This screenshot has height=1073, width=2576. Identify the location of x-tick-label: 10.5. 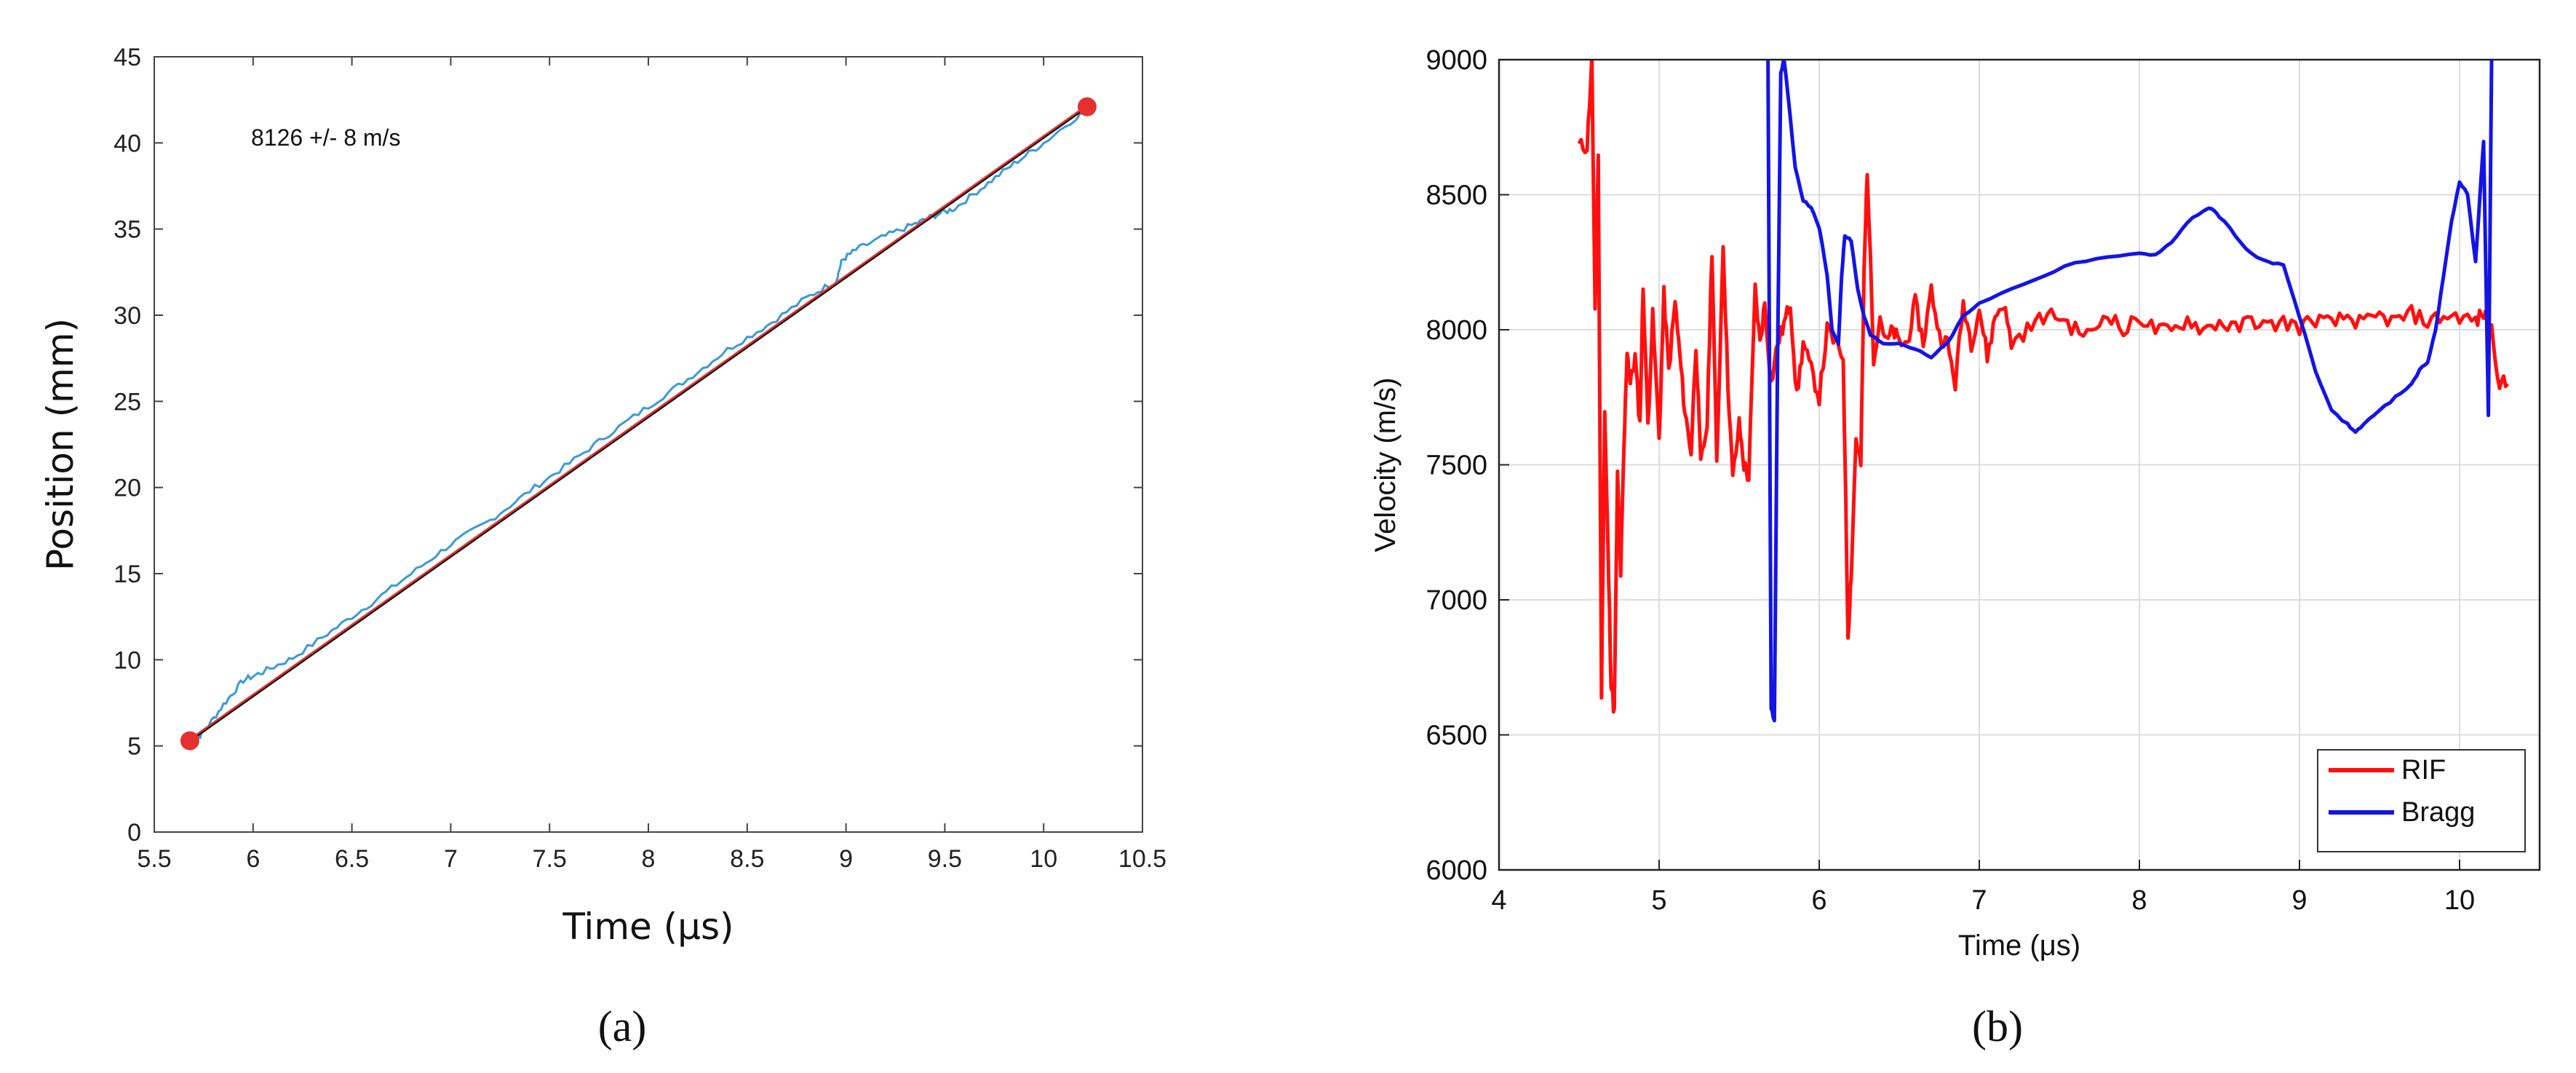
(1142, 859).